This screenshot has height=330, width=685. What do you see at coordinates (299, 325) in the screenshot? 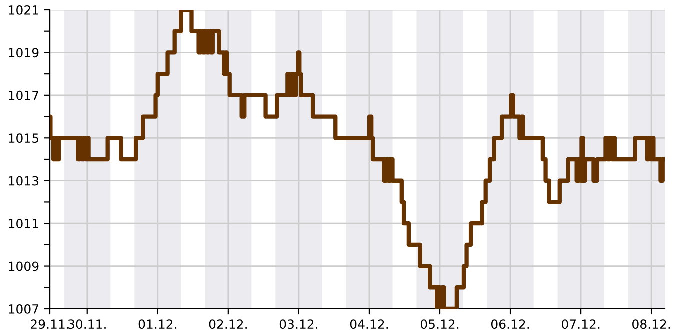
I see `x-tick-label: 03.12.` at bounding box center [299, 325].